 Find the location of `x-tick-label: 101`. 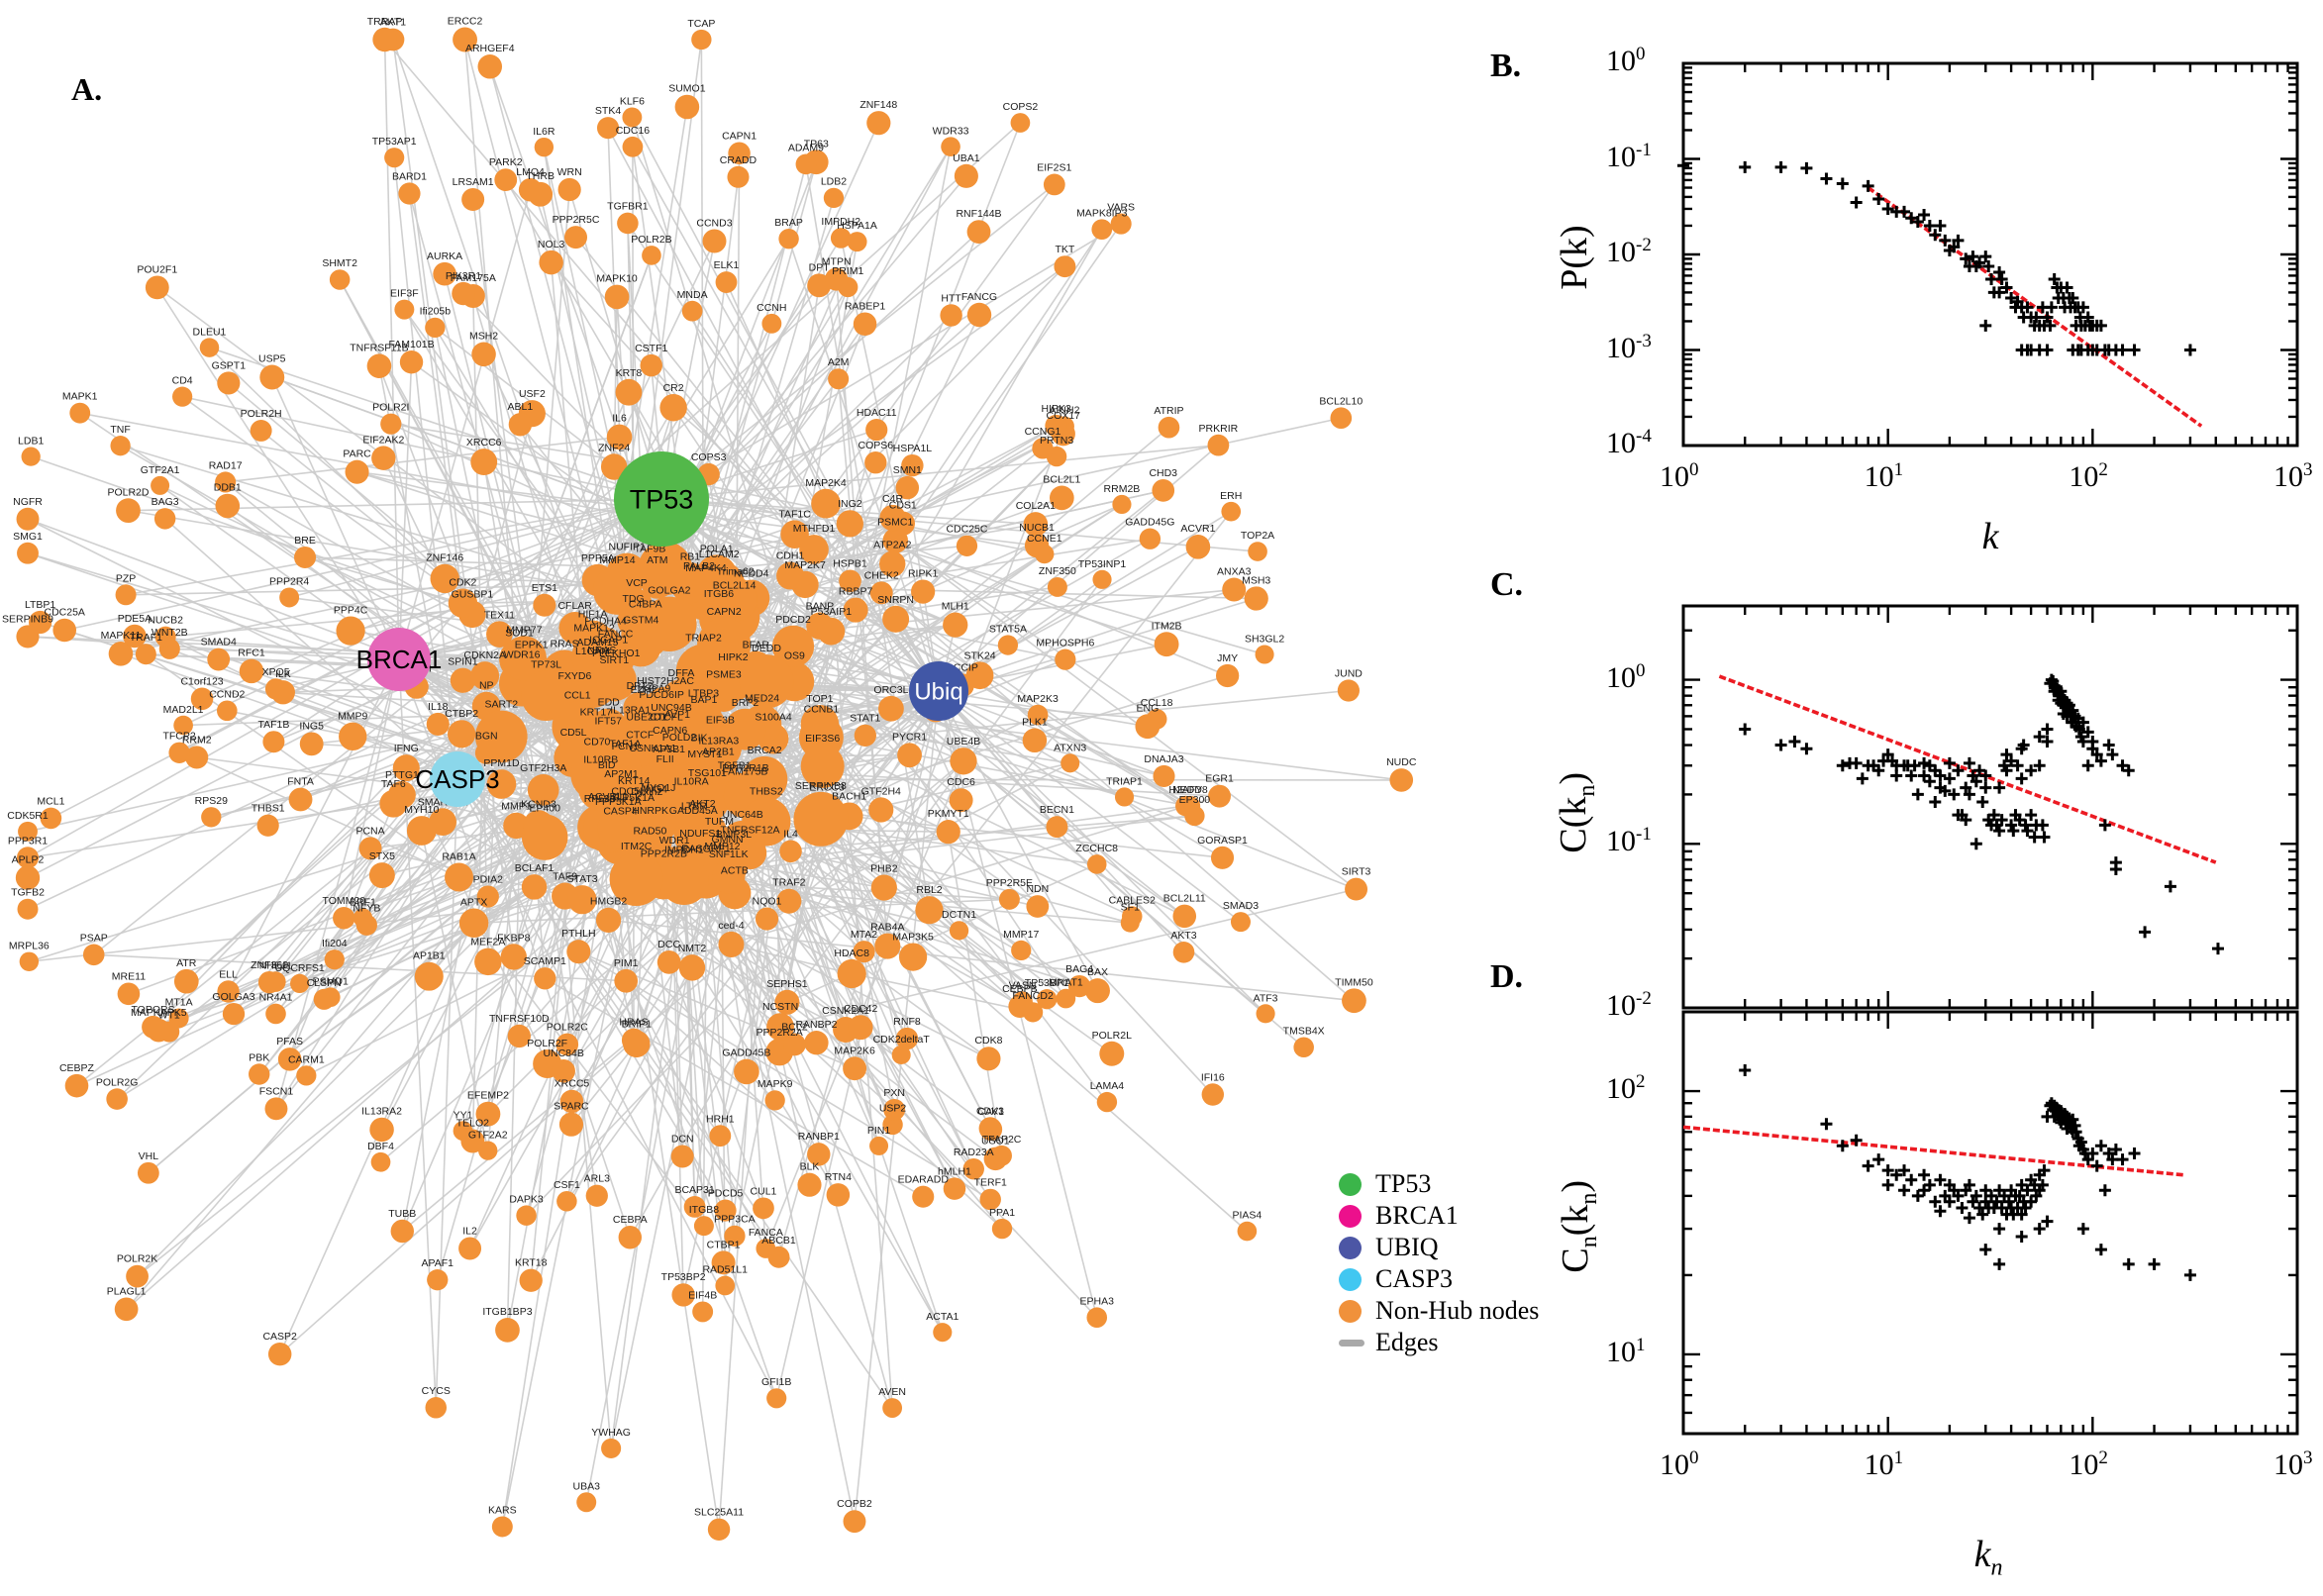

x-tick-label: 101 is located at coordinates (1884, 1464).